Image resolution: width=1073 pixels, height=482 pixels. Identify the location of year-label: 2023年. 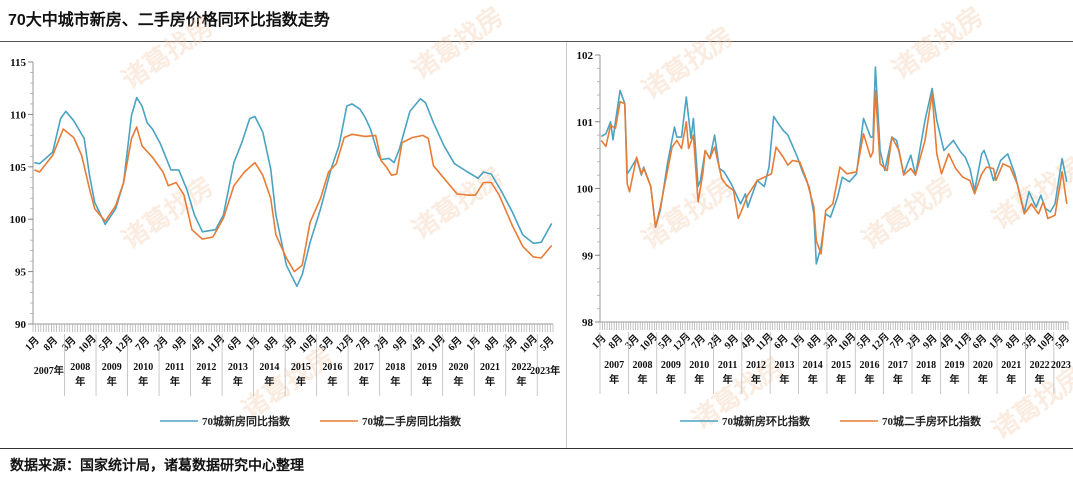
(545, 371).